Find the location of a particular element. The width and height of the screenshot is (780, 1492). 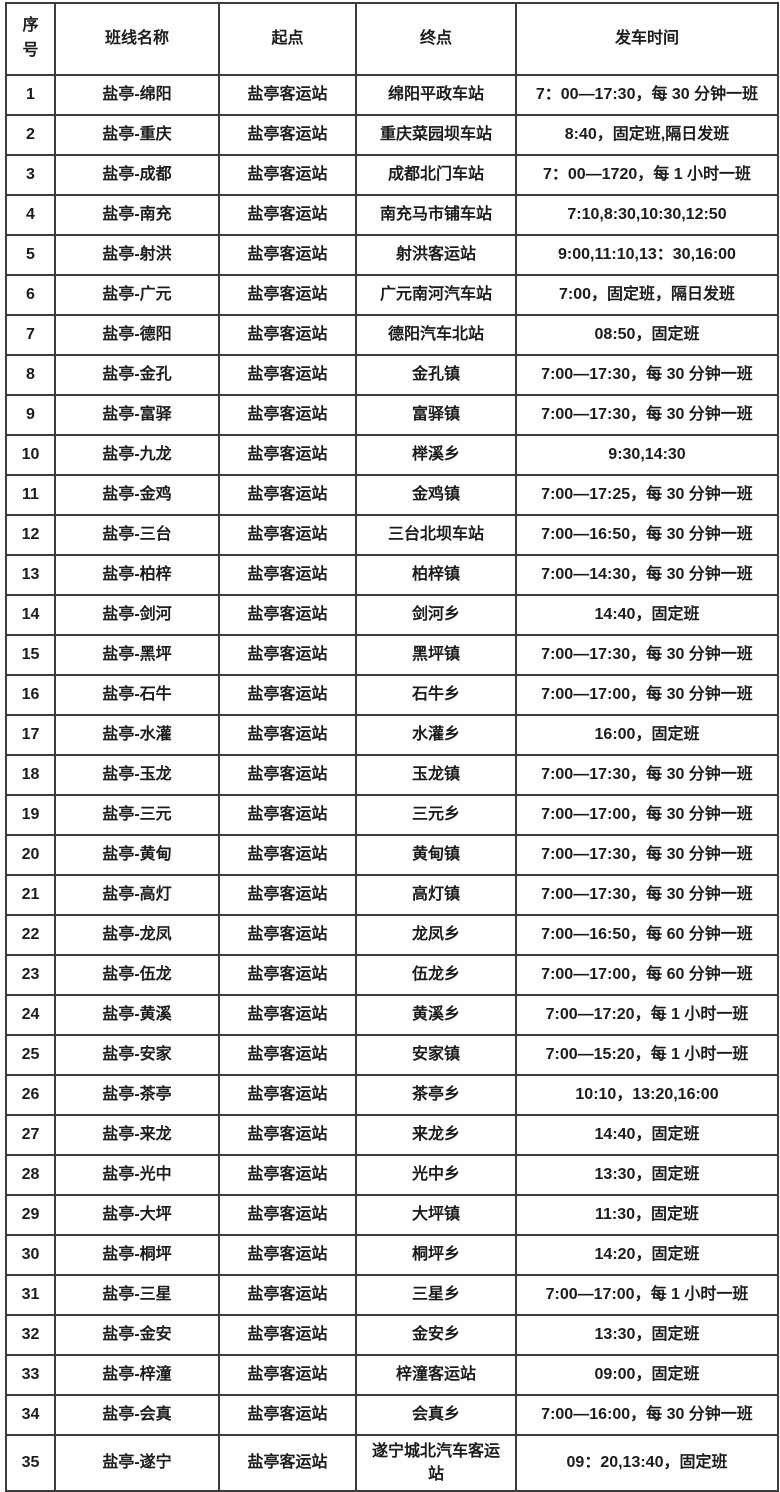

table-row: 20 盐亭-黄甸 盐亭客运站 黄甸镇 7:00—17:30，每 30 分钟一班 is located at coordinates (392, 855).